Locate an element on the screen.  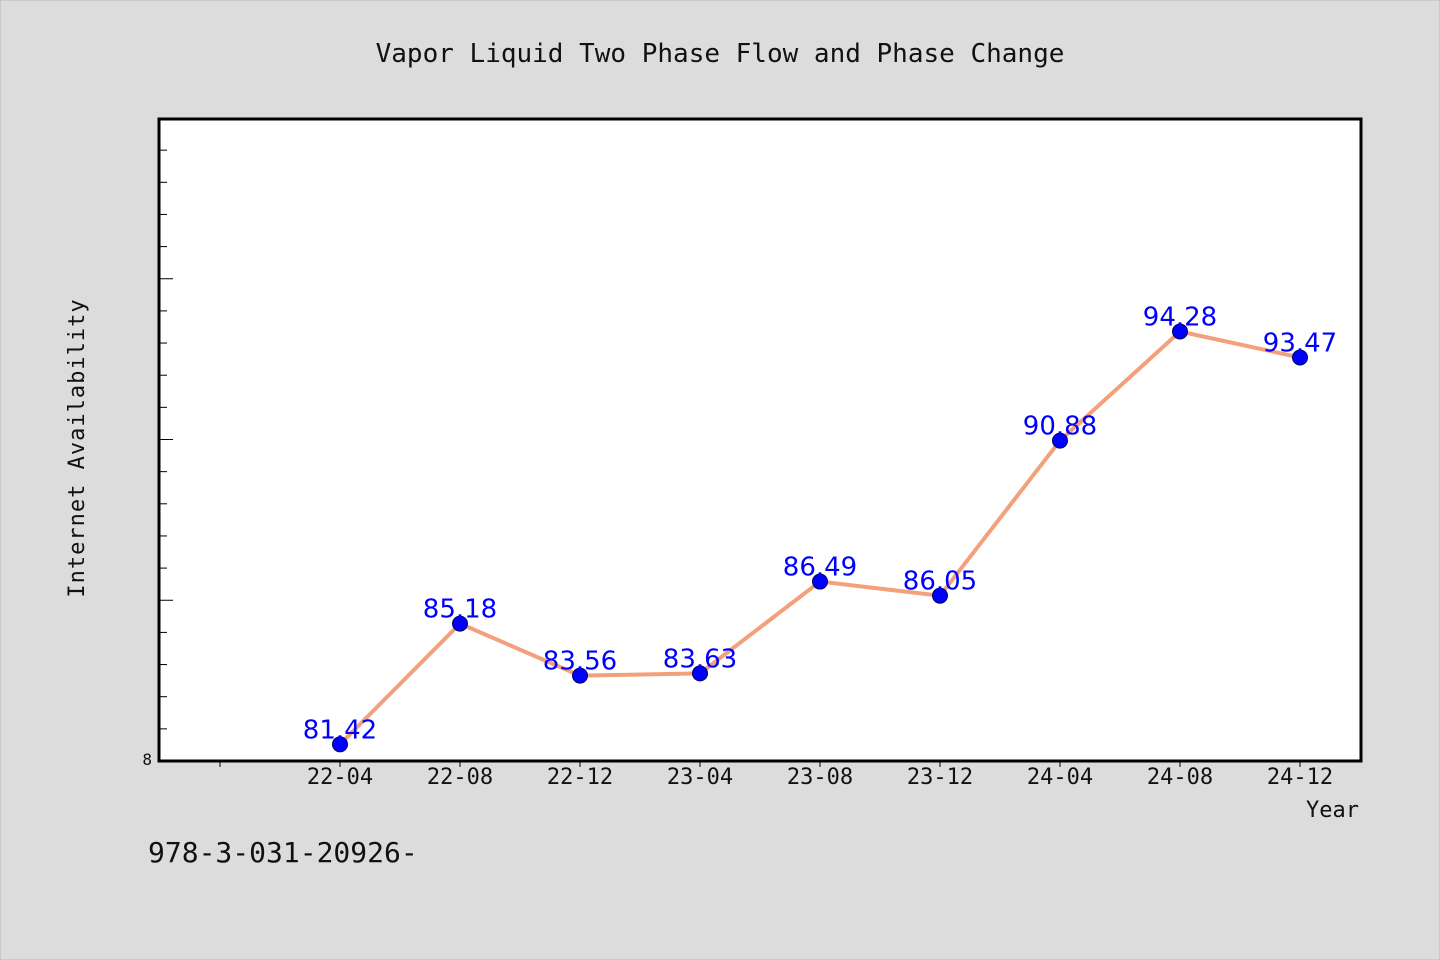
data-label: 86.49 is located at coordinates (820, 568).